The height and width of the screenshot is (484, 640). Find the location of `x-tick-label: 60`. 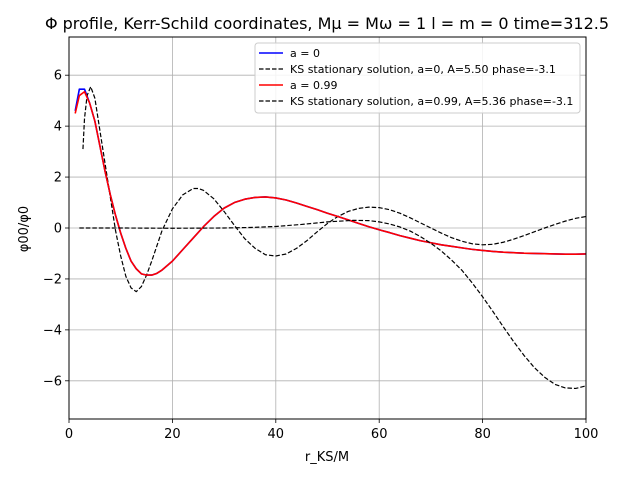

x-tick-label: 60 is located at coordinates (379, 434).